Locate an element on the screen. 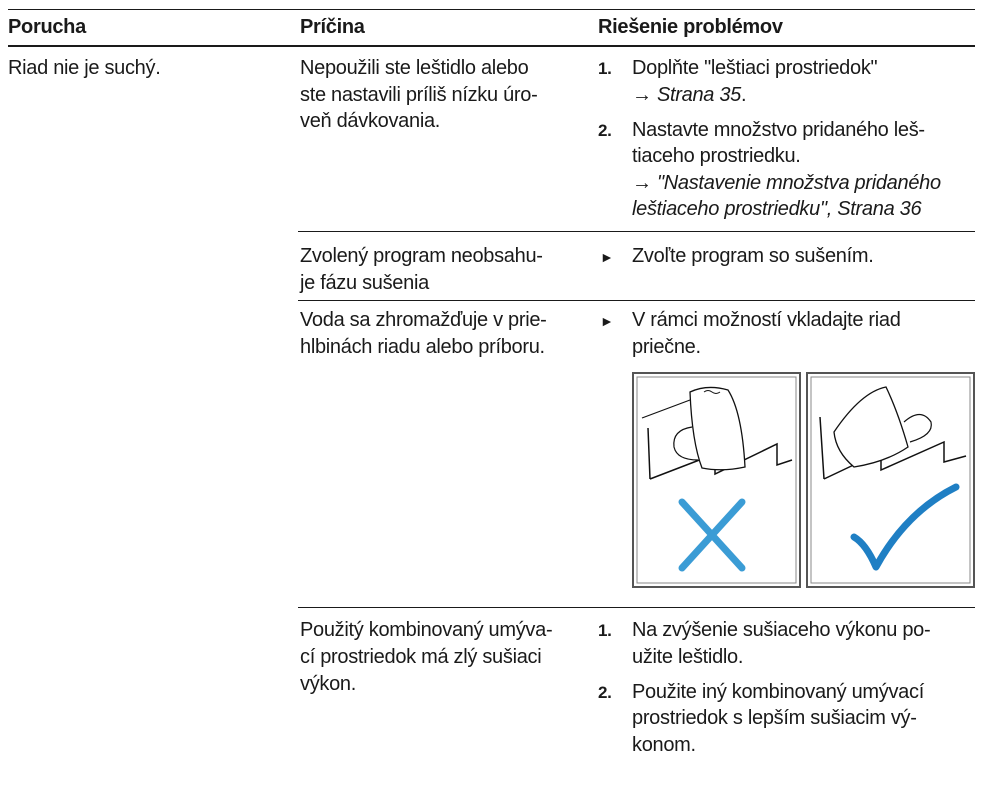 This screenshot has width=981, height=789. step-line: prostriedok s lepším sušiacim vý- is located at coordinates (774, 718).